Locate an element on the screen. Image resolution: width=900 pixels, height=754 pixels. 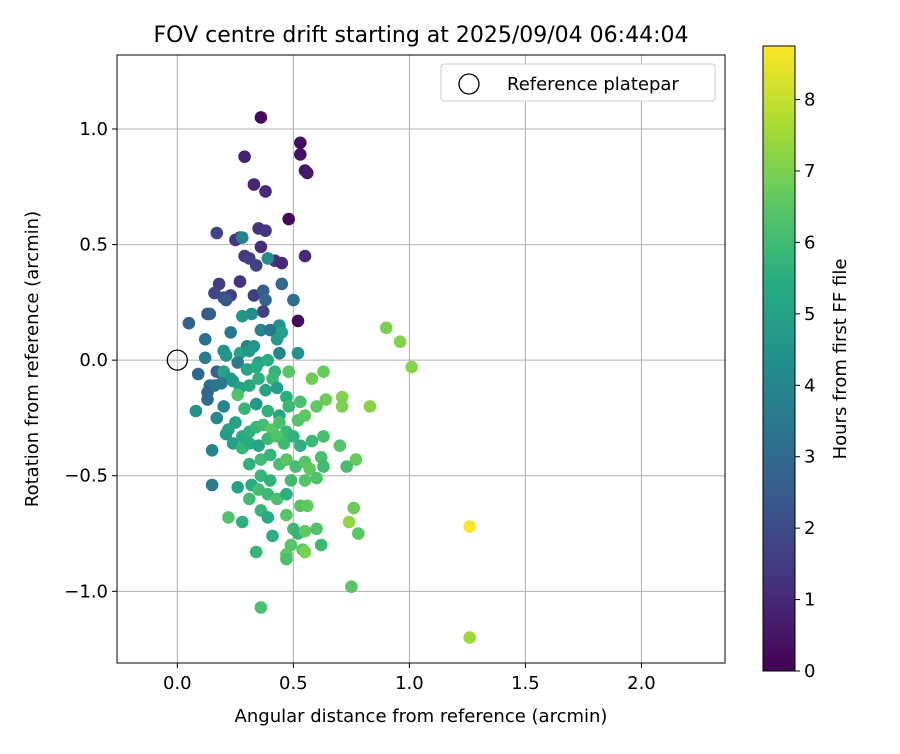
legend-marker-reference is located at coordinates (469, 84).